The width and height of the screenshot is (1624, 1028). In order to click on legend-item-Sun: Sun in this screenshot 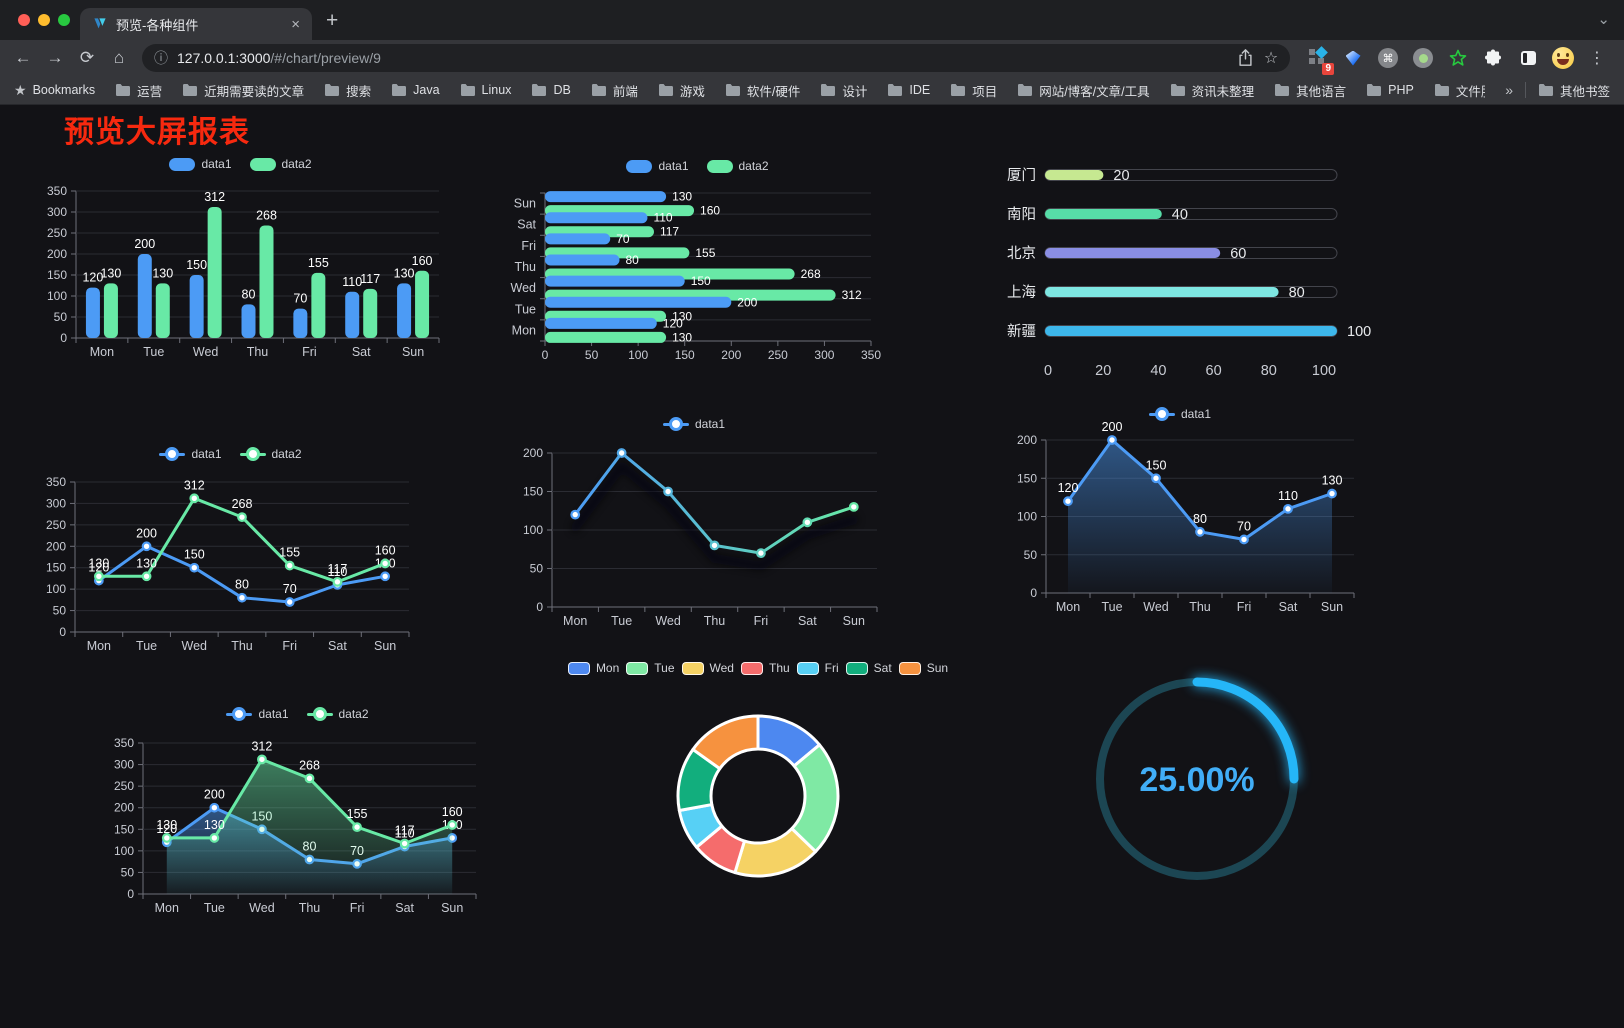, I will do `click(923, 668)`.